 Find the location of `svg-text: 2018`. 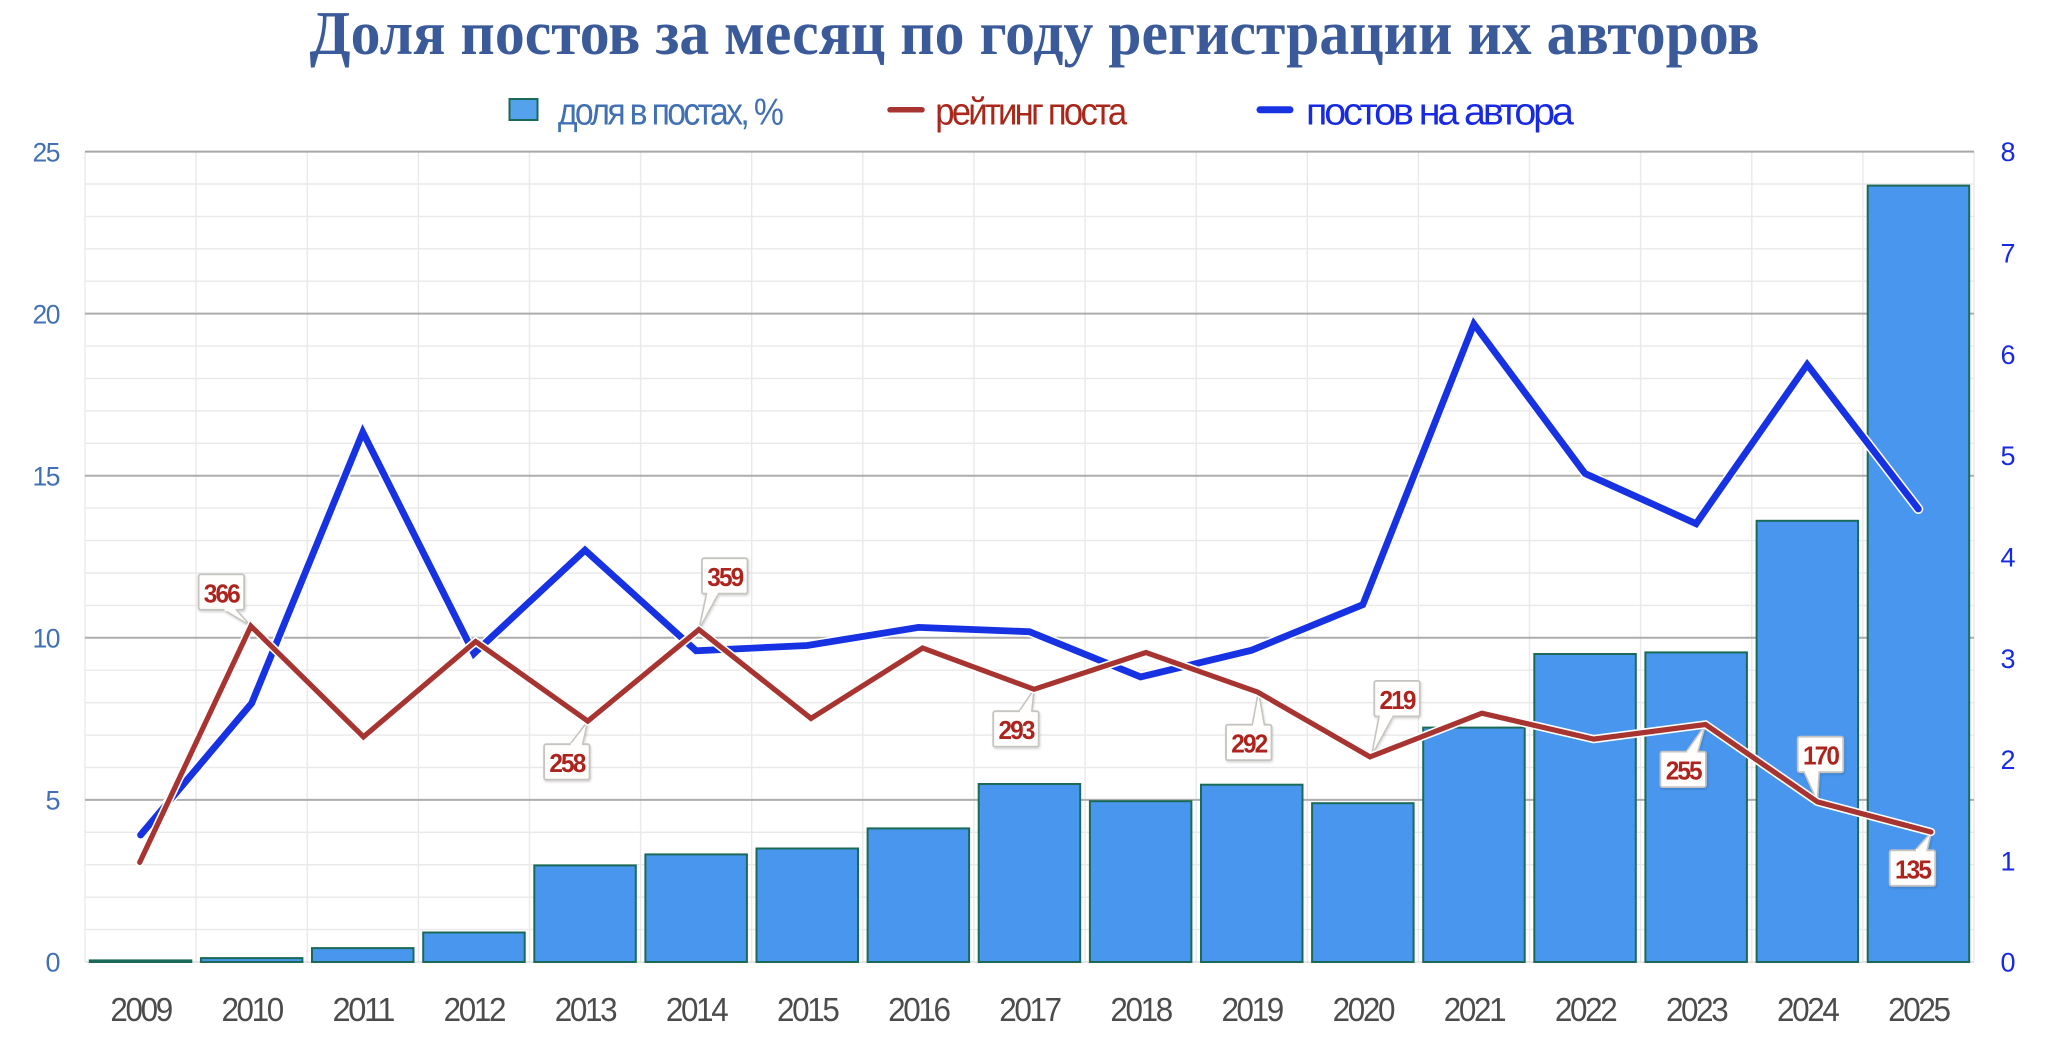

svg-text: 2018 is located at coordinates (1141, 1010).